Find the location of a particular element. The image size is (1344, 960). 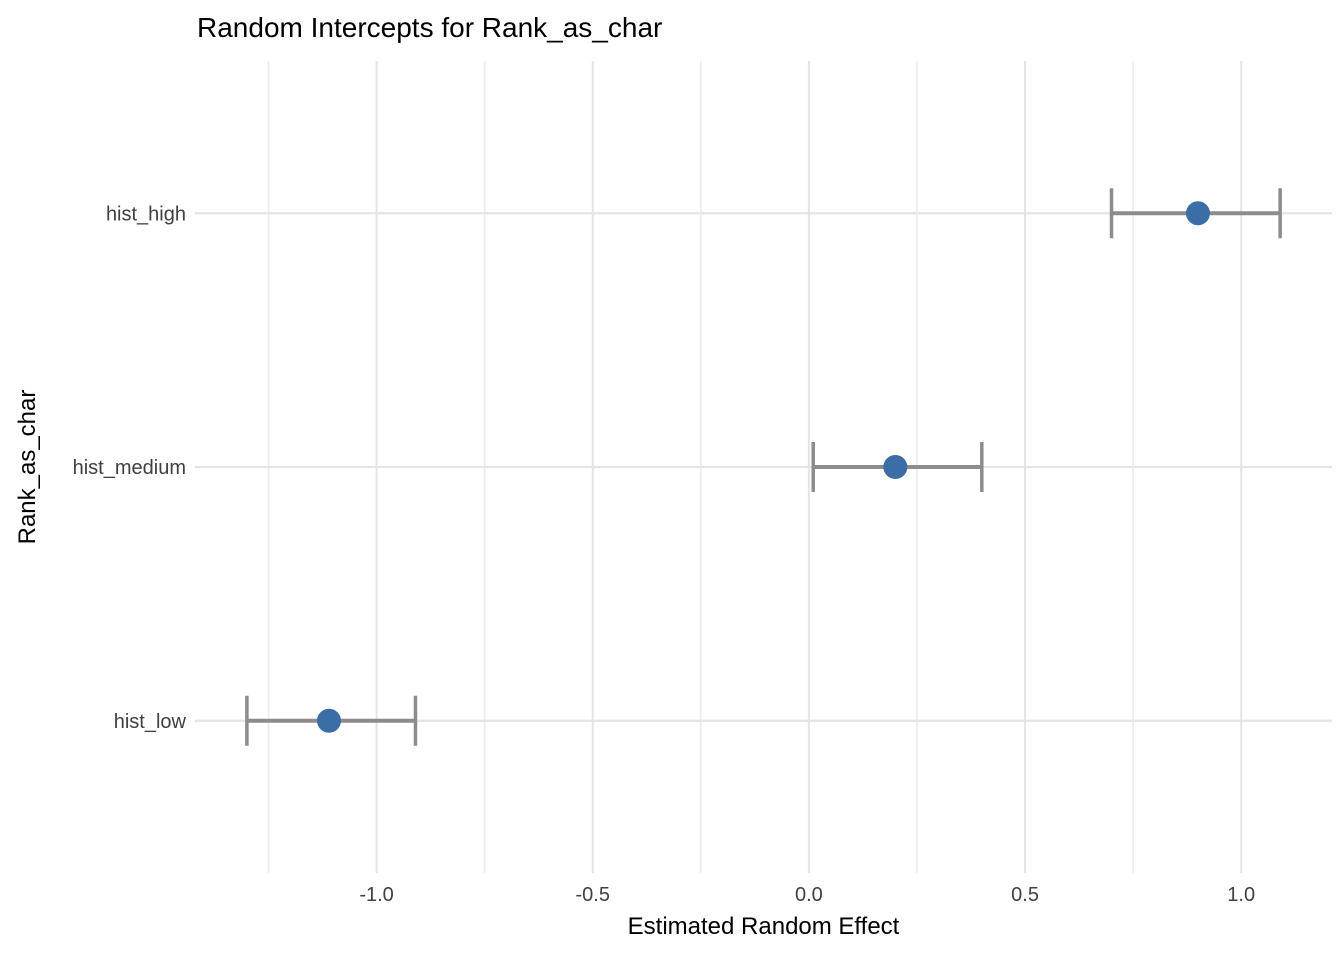

x-tick-label: -0.5 is located at coordinates (592, 895).